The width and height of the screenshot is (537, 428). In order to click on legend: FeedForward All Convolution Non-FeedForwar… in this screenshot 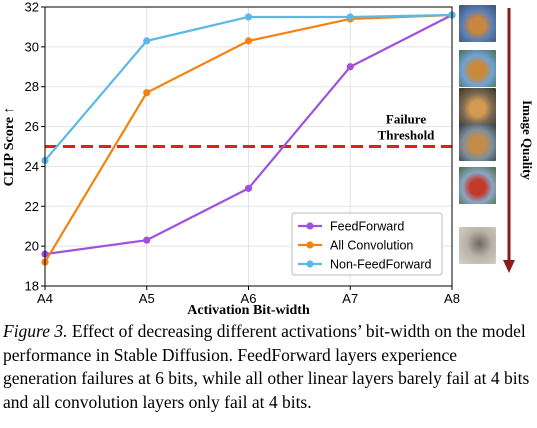, I will do `click(367, 244)`.